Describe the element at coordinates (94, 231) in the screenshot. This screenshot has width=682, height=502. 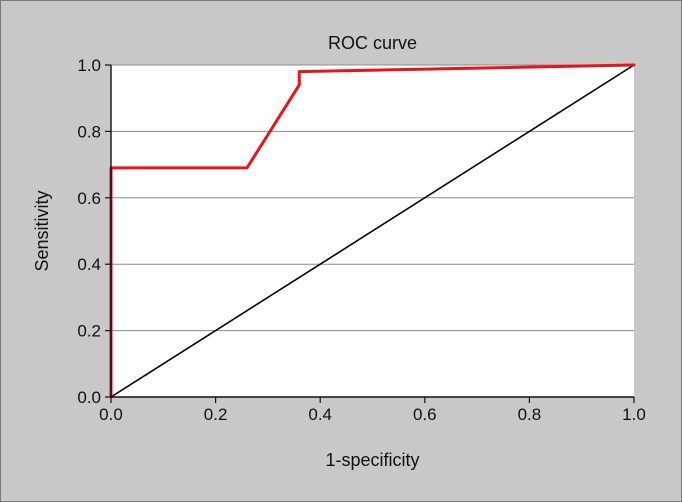
I see `y-axis-ticks: 0.0 0.2 0.4 0.6 0.8 1.0` at that location.